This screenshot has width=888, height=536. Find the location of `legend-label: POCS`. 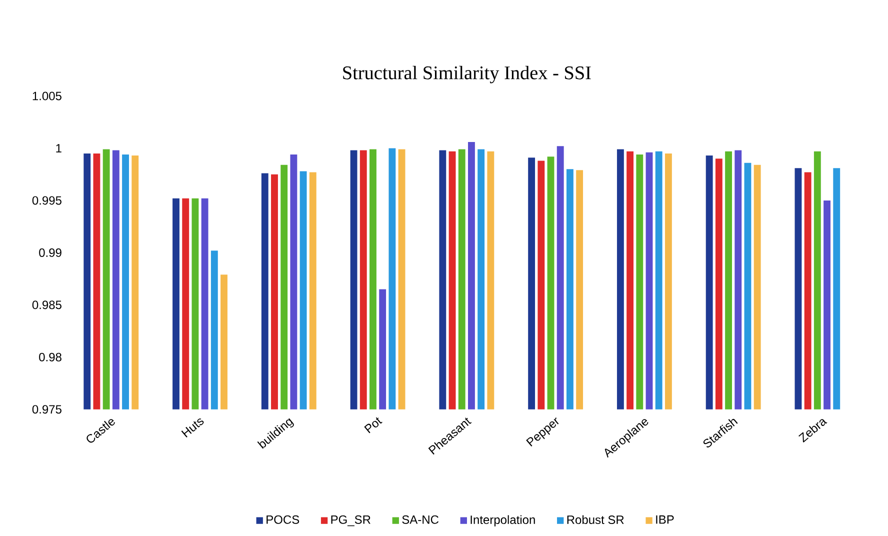

legend-label: POCS is located at coordinates (283, 519).